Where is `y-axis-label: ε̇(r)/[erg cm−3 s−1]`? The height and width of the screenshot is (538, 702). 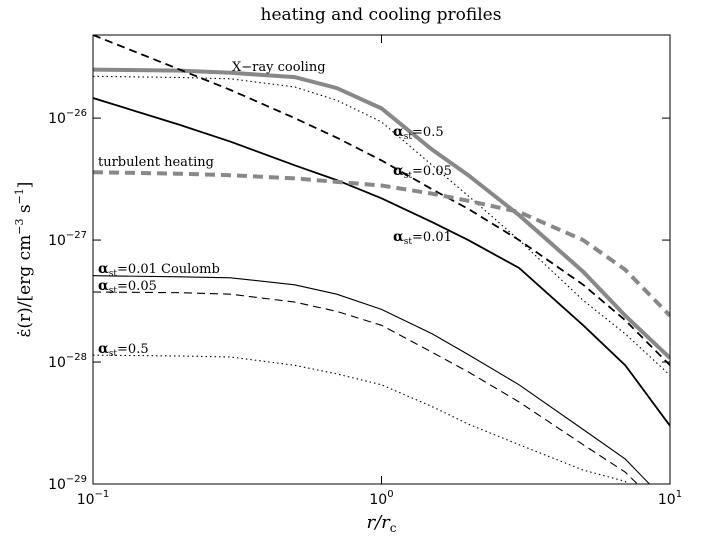
y-axis-label: ε̇(r)/[erg cm−3 s−1] is located at coordinates (24, 260).